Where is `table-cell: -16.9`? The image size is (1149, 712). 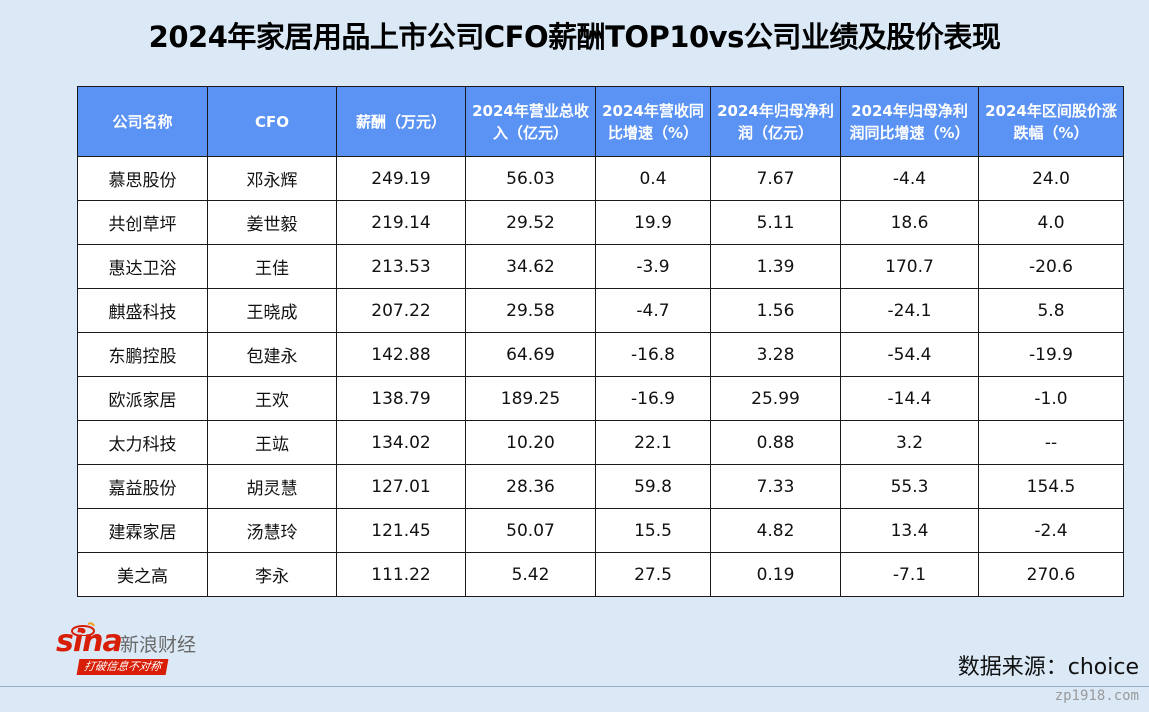
table-cell: -16.9 is located at coordinates (653, 398).